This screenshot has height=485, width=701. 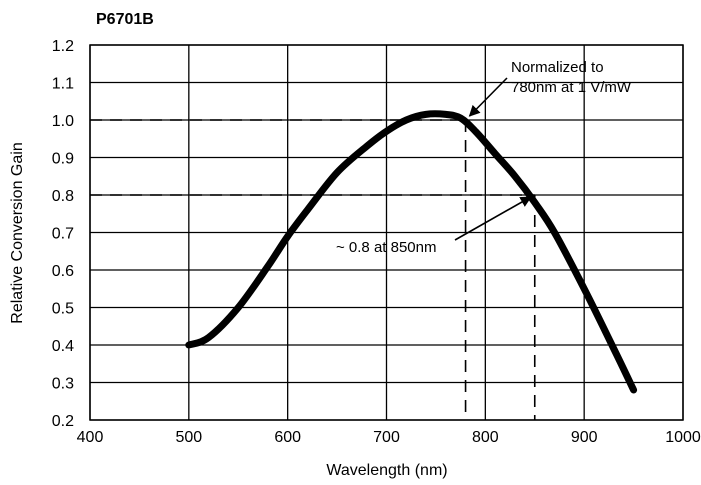 I want to click on x-tick-label: 700, so click(x=386, y=437).